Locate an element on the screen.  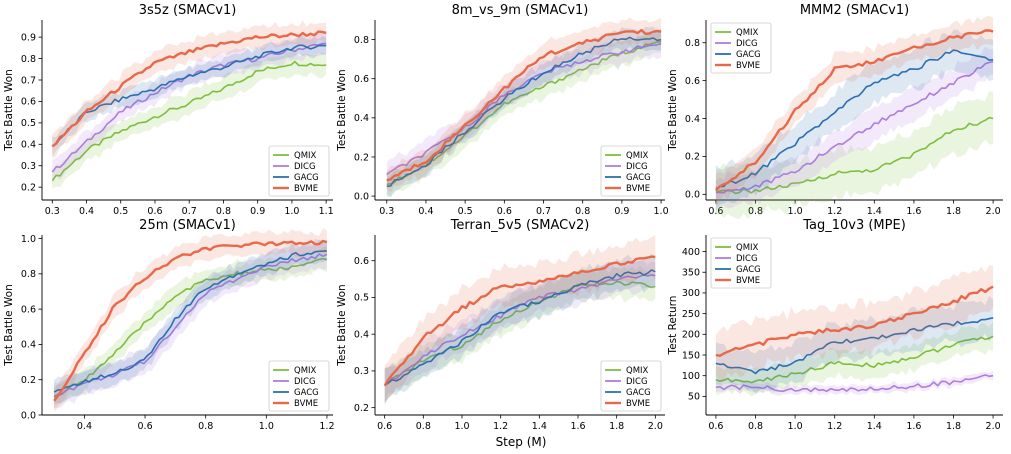
y-tick-label: 350 is located at coordinates (691, 273).